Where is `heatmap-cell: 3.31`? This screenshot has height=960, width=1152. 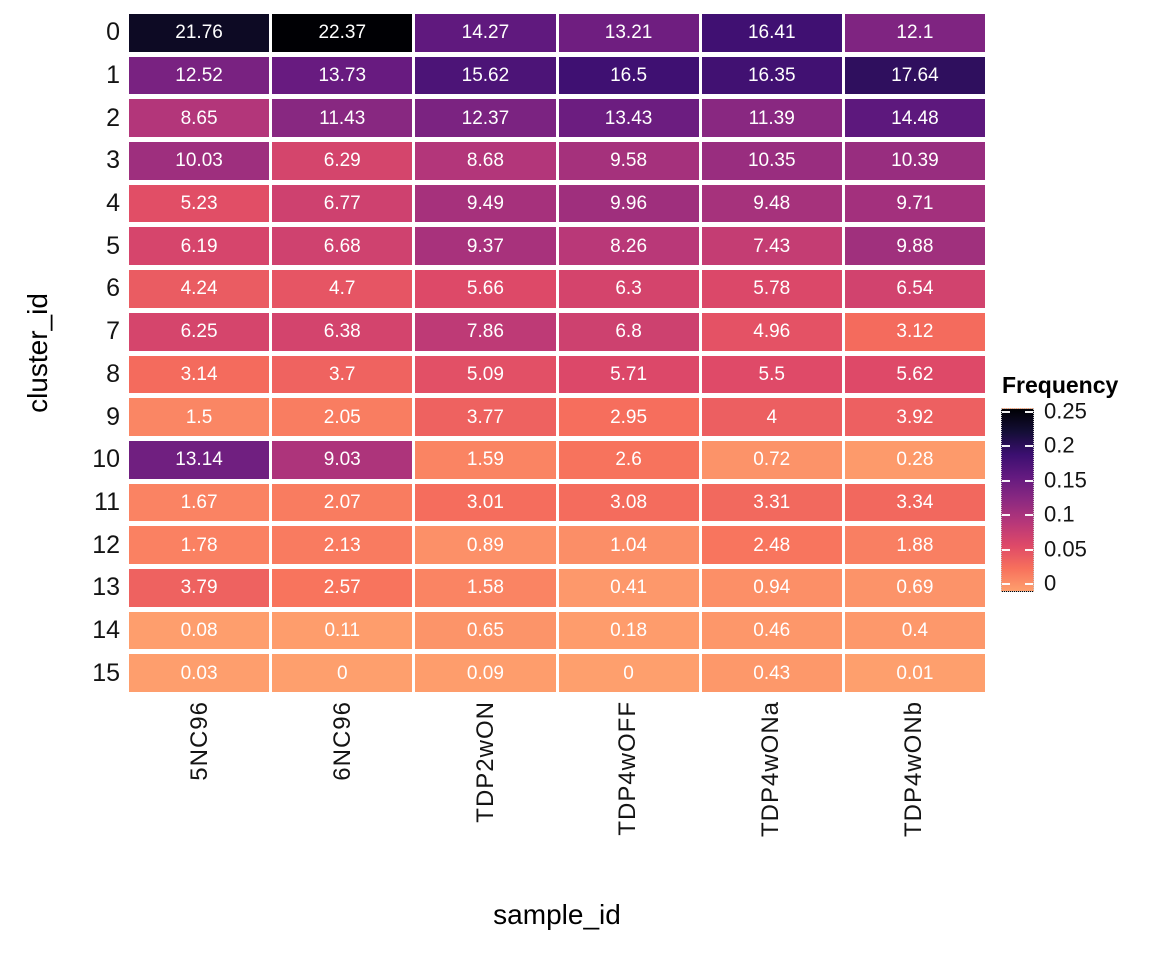
heatmap-cell: 3.31 is located at coordinates (771, 502).